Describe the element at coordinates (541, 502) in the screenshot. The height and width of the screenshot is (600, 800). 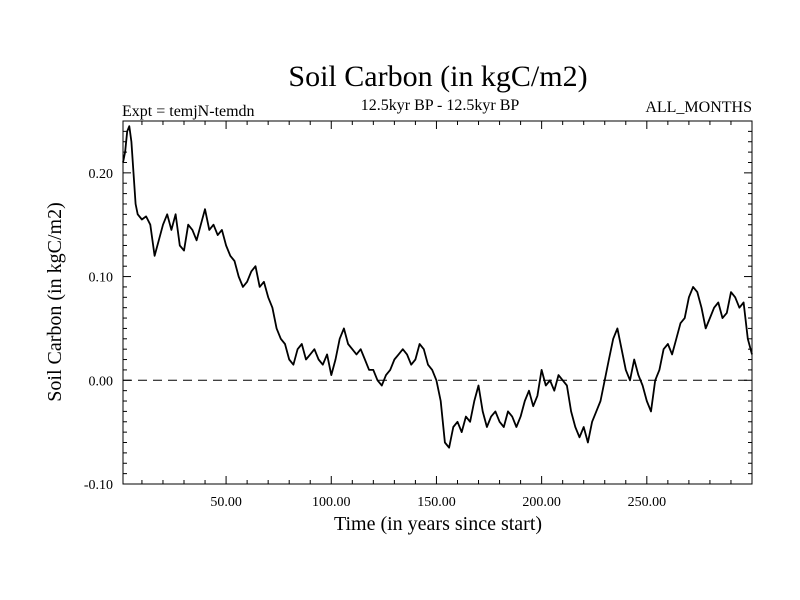
I see `x-tick-label: 200.00` at that location.